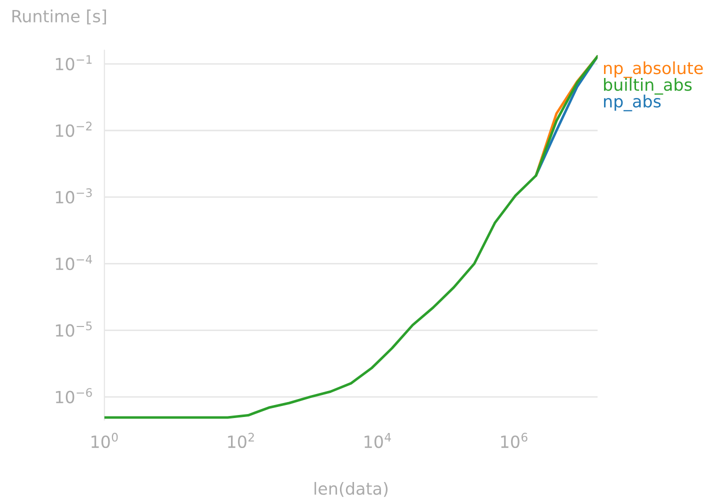  Describe the element at coordinates (74, 62) in the screenshot. I see `y-tick-label: 10$^{−1}$` at that location.